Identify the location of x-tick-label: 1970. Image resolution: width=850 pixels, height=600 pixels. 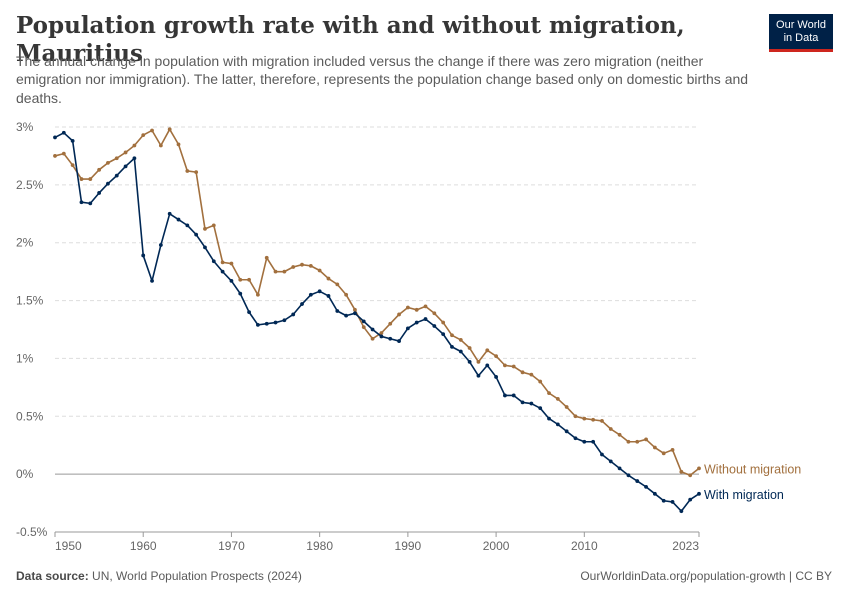
(231, 546).